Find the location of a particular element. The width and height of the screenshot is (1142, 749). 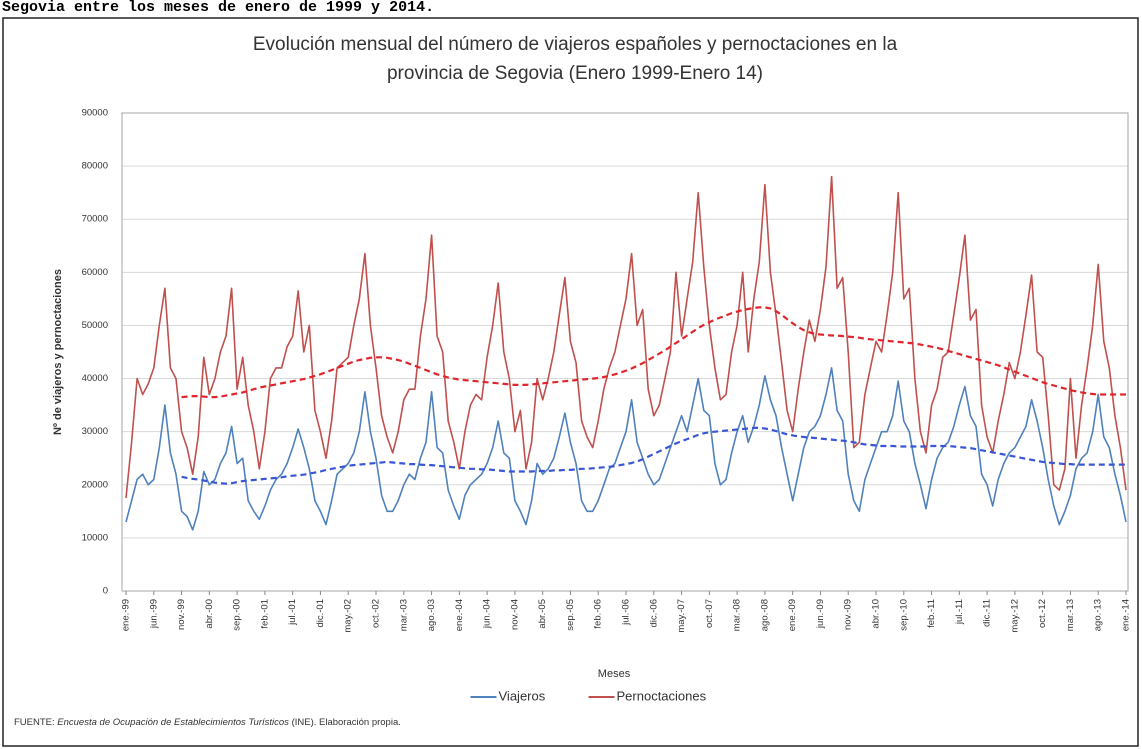

x-tick-label: ago.-13 is located at coordinates (1098, 615).